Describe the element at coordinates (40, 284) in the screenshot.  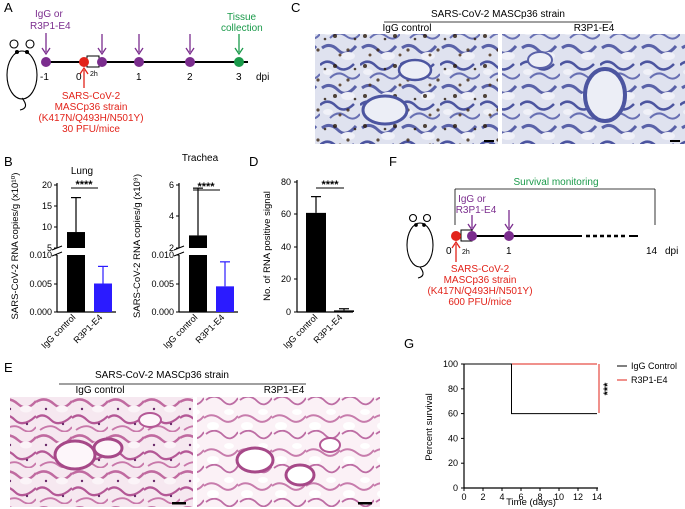
I see `tick-label: 0.005` at that location.